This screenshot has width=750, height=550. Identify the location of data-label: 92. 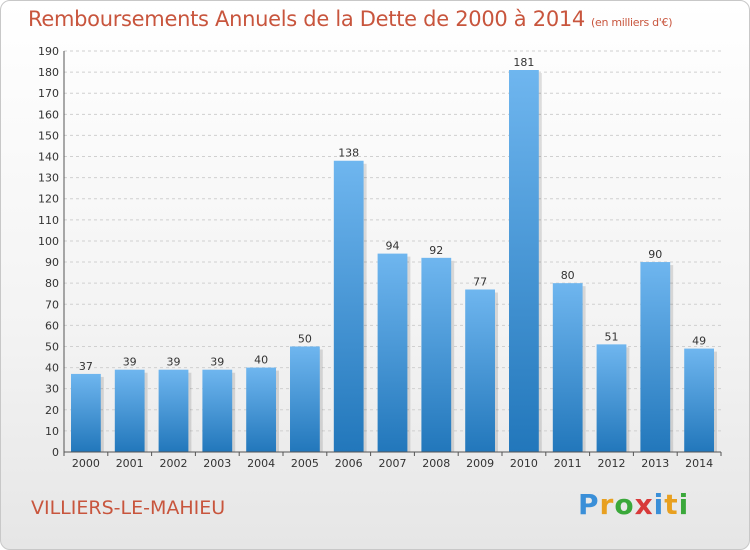
(436, 250).